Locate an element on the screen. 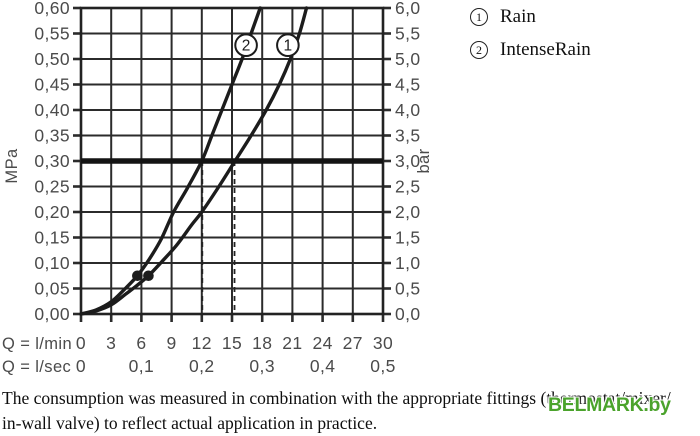 This screenshot has height=436, width=700. x-tick-label: 3 is located at coordinates (111, 343).